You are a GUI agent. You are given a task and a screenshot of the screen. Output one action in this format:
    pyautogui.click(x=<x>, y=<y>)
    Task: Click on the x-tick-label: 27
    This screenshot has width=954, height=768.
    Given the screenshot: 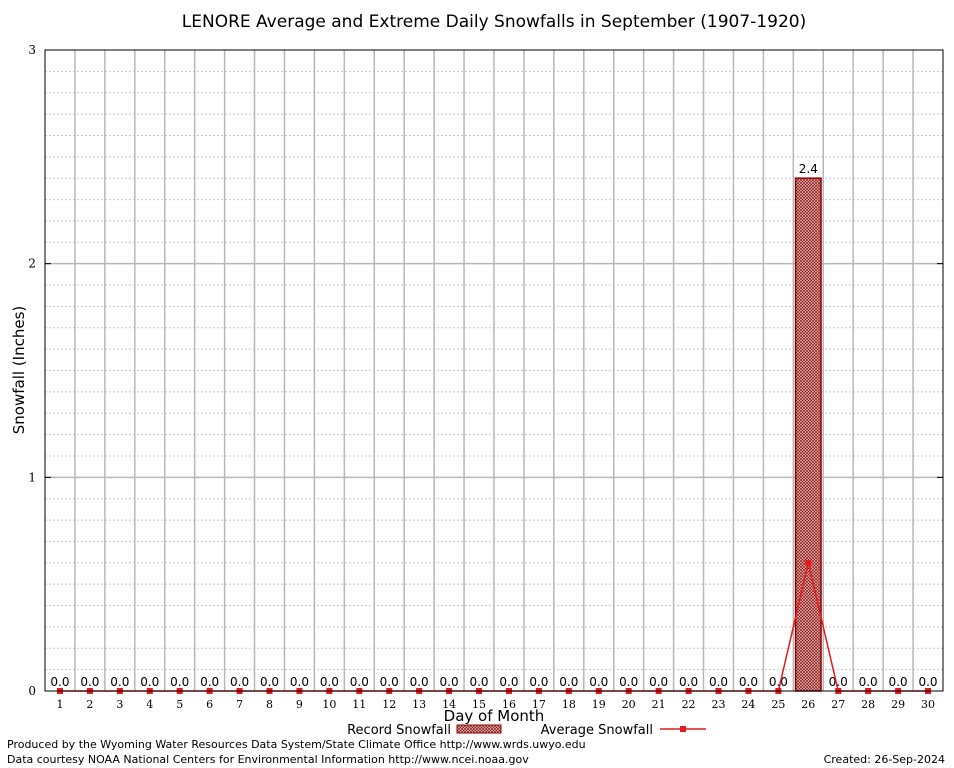 What is the action you would take?
    pyautogui.click(x=838, y=704)
    